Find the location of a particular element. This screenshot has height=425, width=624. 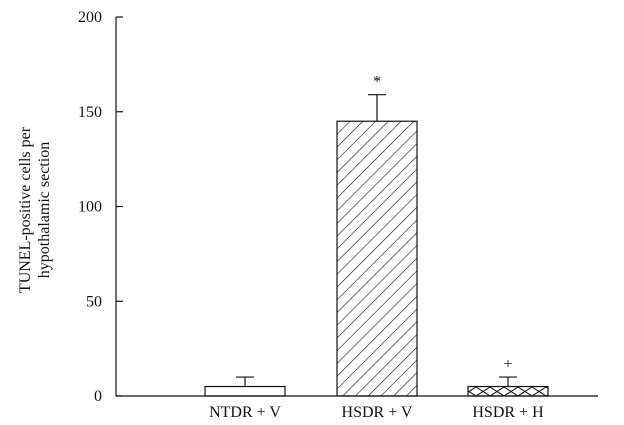

y-axis: 0 50 100 150 200 is located at coordinates (100, 207).